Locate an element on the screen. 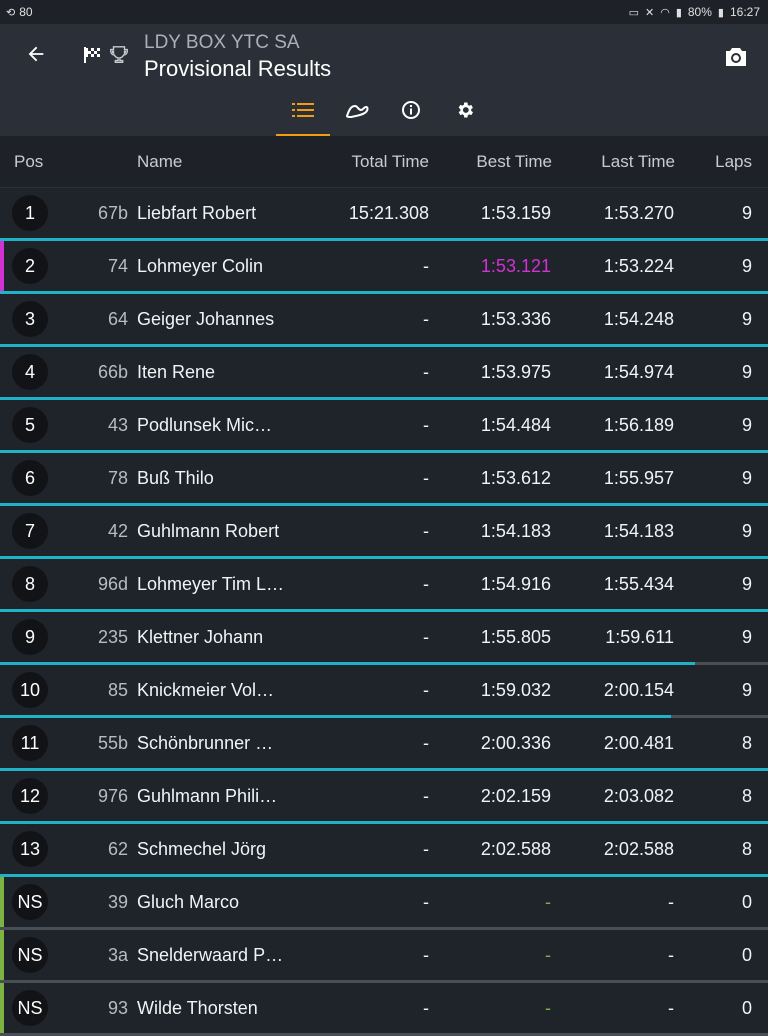  col-name: Name is located at coordinates (160, 161).